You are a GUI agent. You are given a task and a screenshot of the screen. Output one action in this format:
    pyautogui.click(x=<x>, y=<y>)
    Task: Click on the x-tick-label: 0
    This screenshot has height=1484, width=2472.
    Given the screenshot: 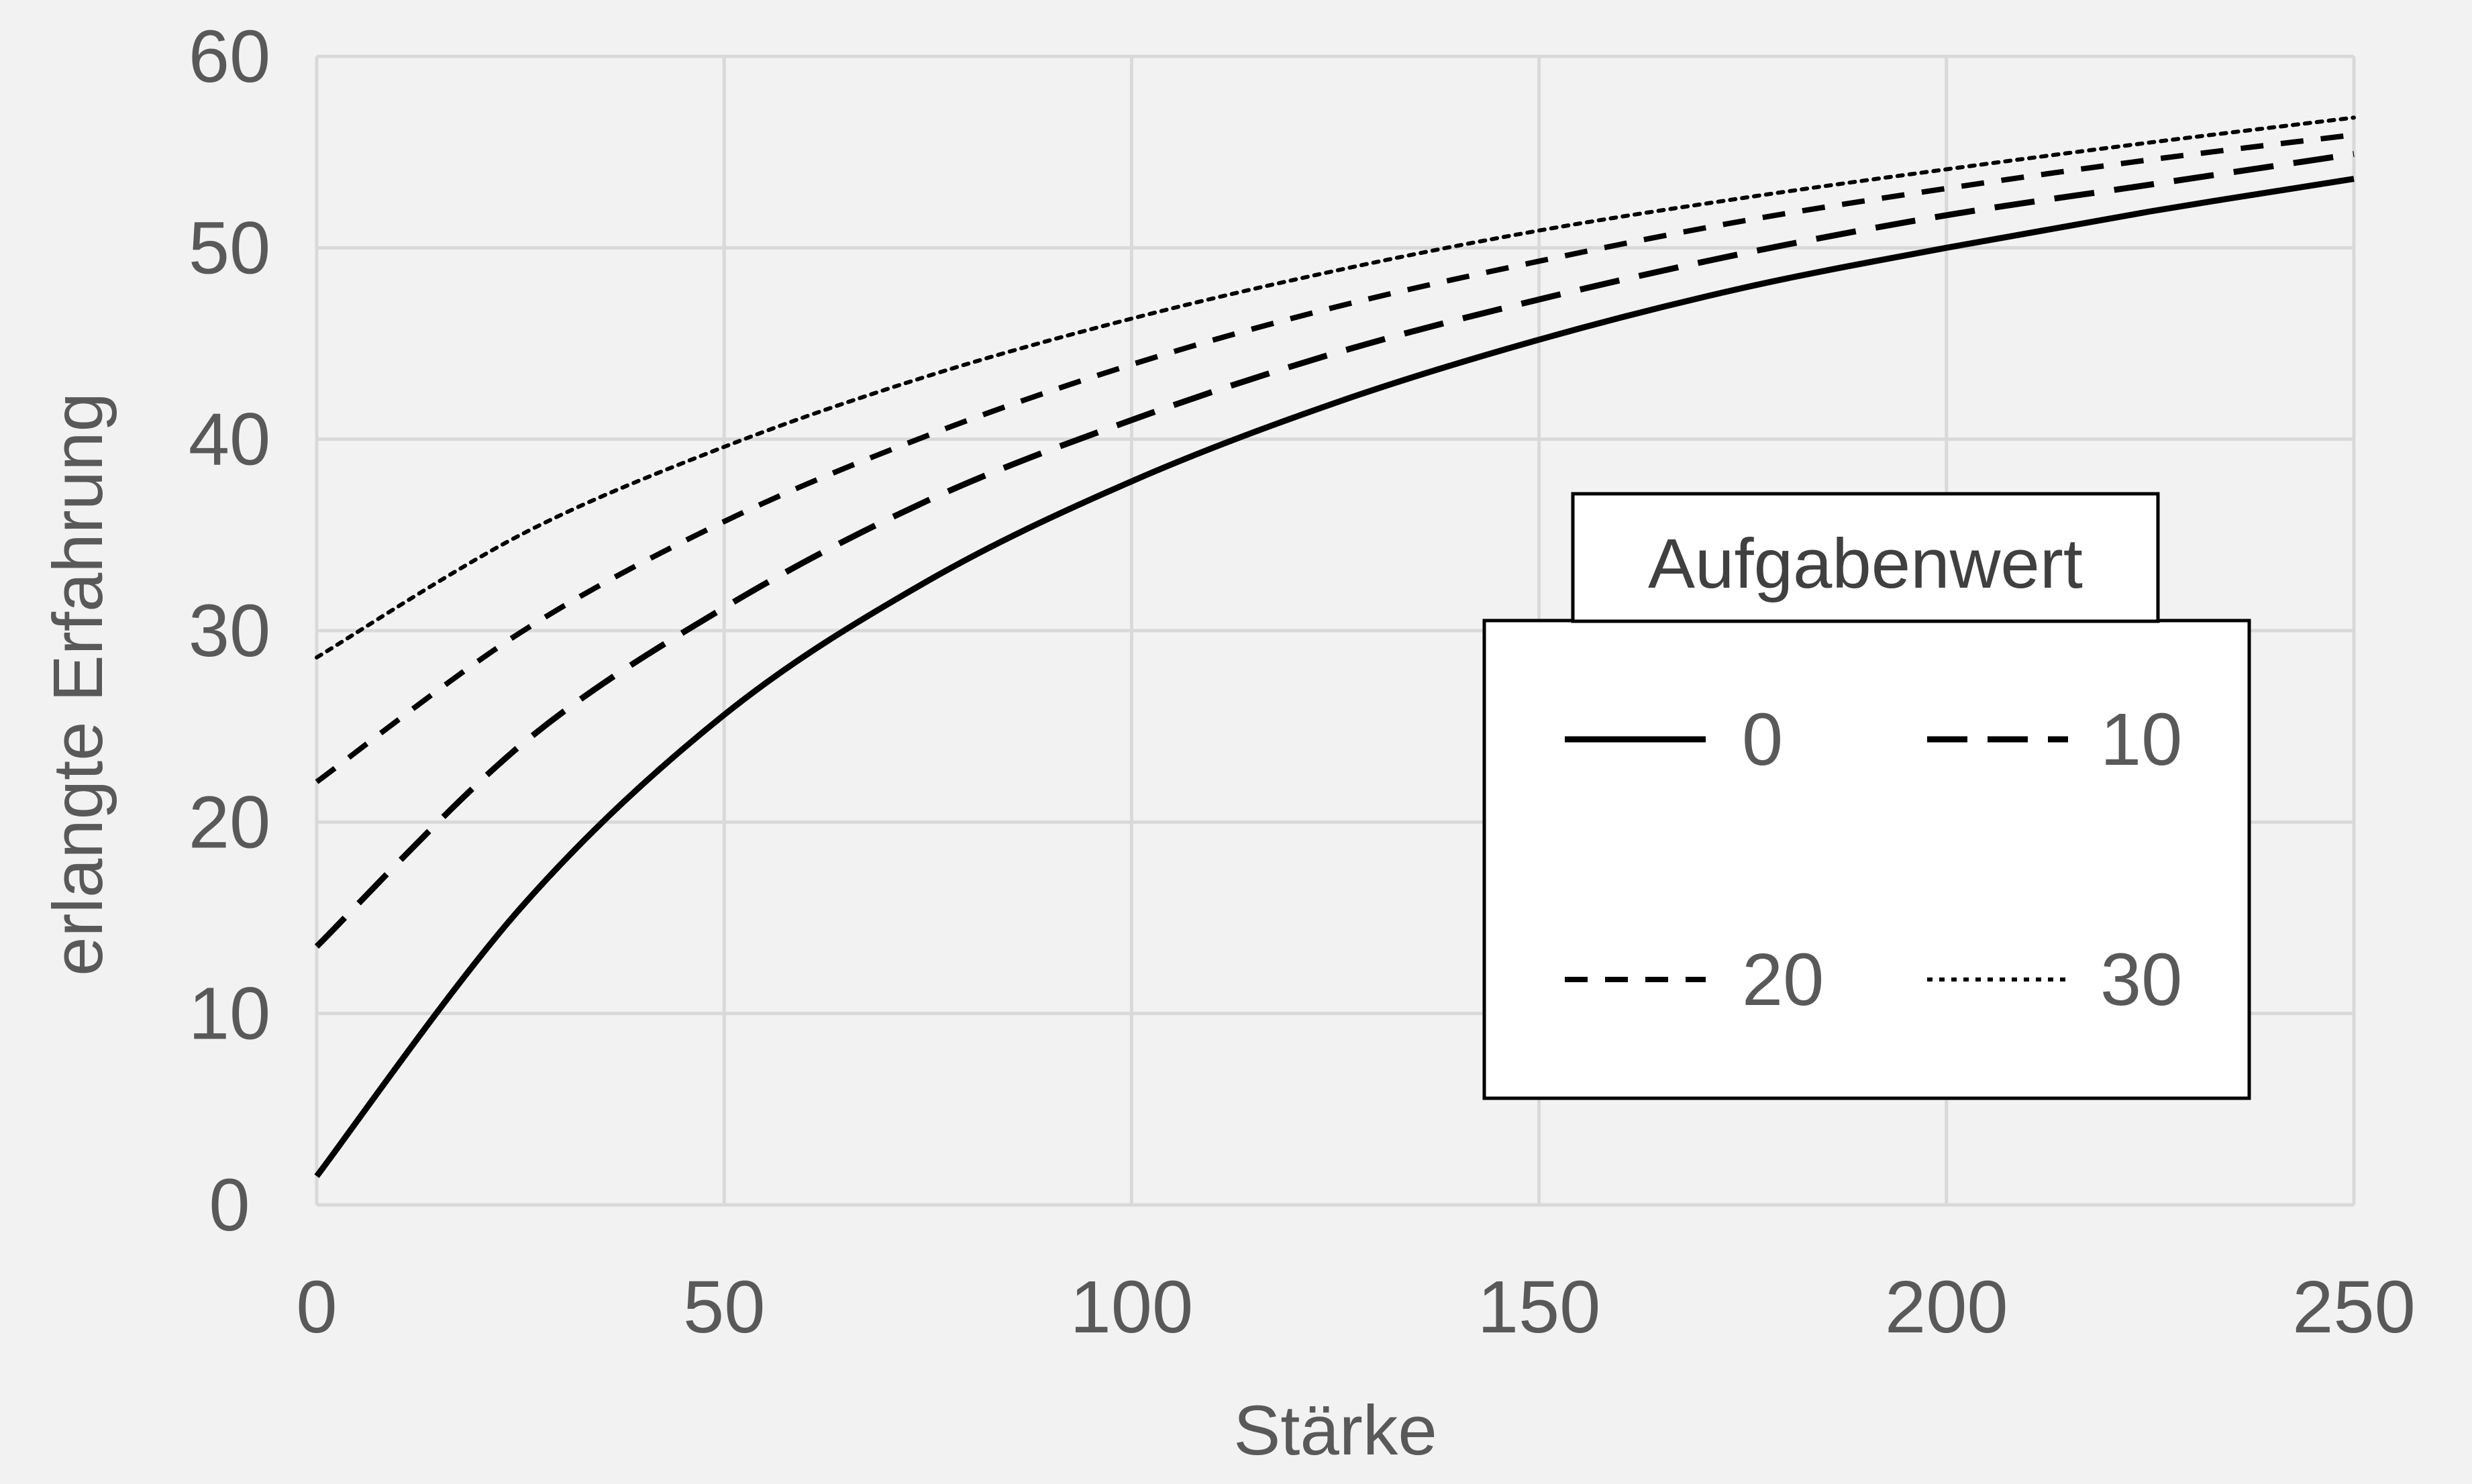 What is the action you would take?
    pyautogui.click(x=316, y=1307)
    